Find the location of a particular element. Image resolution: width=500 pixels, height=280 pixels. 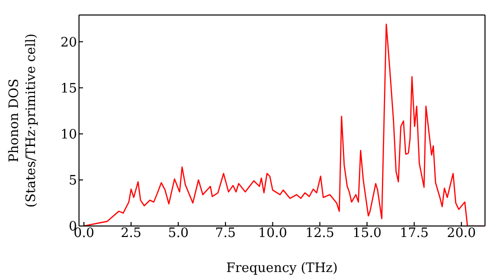

y-tick-label: 20 is located at coordinates (68, 42).